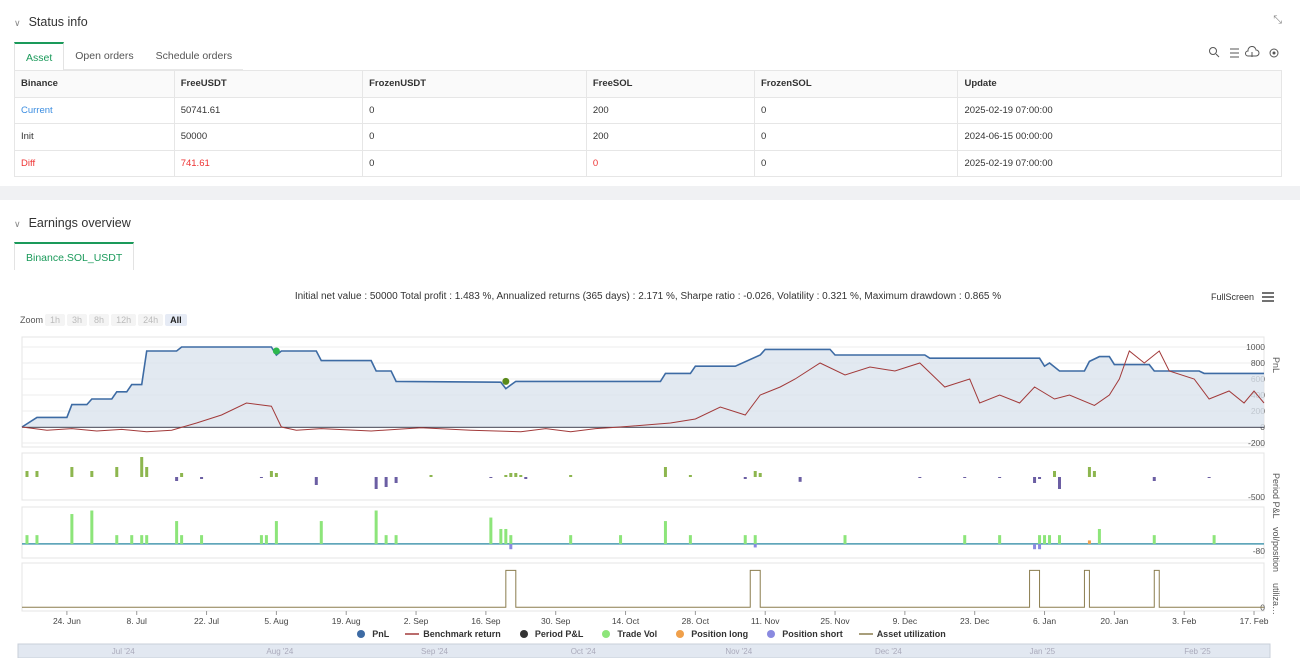  What do you see at coordinates (1119, 110) in the screenshot?
I see `table-cell: 2025-02-19 07:00:00` at bounding box center [1119, 110].